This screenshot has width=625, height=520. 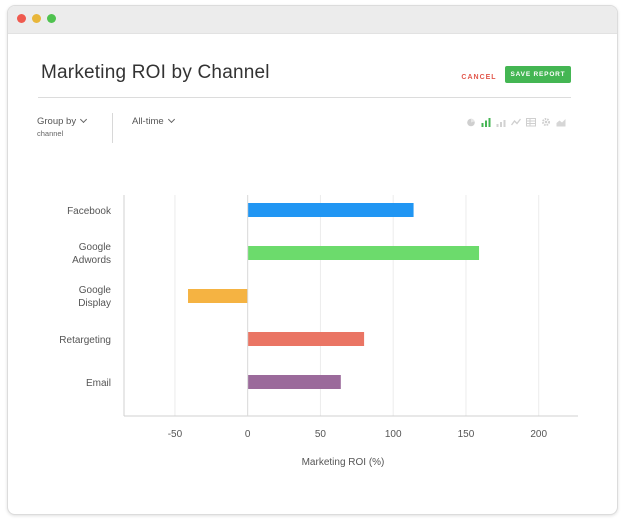 What do you see at coordinates (175, 434) in the screenshot?
I see `x-tick-label: -50` at bounding box center [175, 434].